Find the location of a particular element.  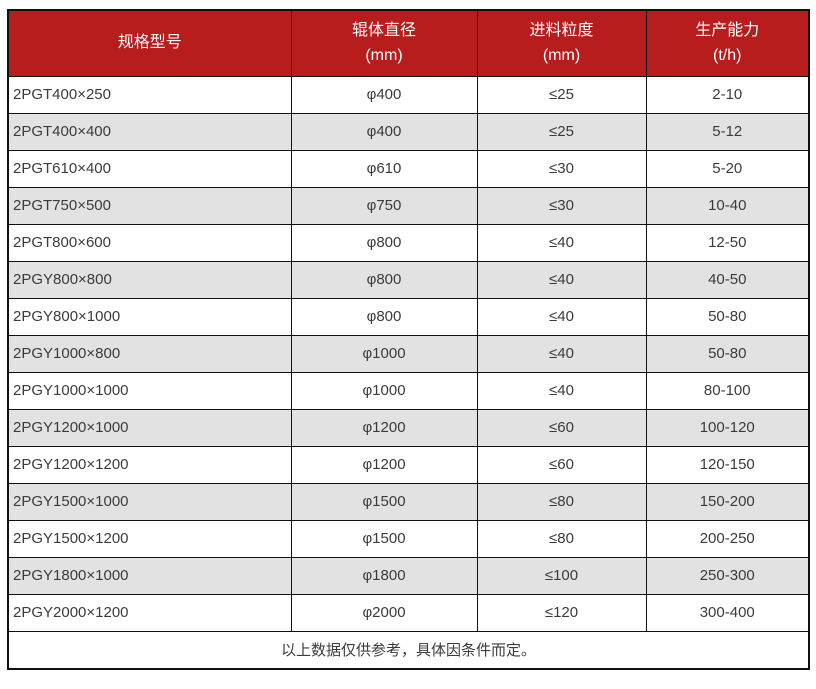

table-row: 2PGY1500×1200 φ1500 ≤80 200-250 is located at coordinates (408, 538).